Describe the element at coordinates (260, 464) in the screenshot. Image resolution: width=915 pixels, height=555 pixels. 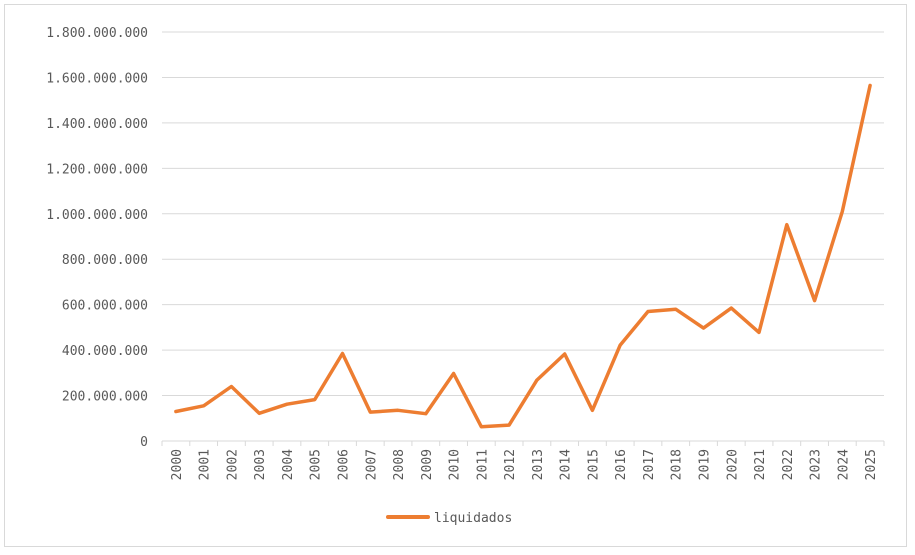
I see `x-tick-label: 2003` at that location.